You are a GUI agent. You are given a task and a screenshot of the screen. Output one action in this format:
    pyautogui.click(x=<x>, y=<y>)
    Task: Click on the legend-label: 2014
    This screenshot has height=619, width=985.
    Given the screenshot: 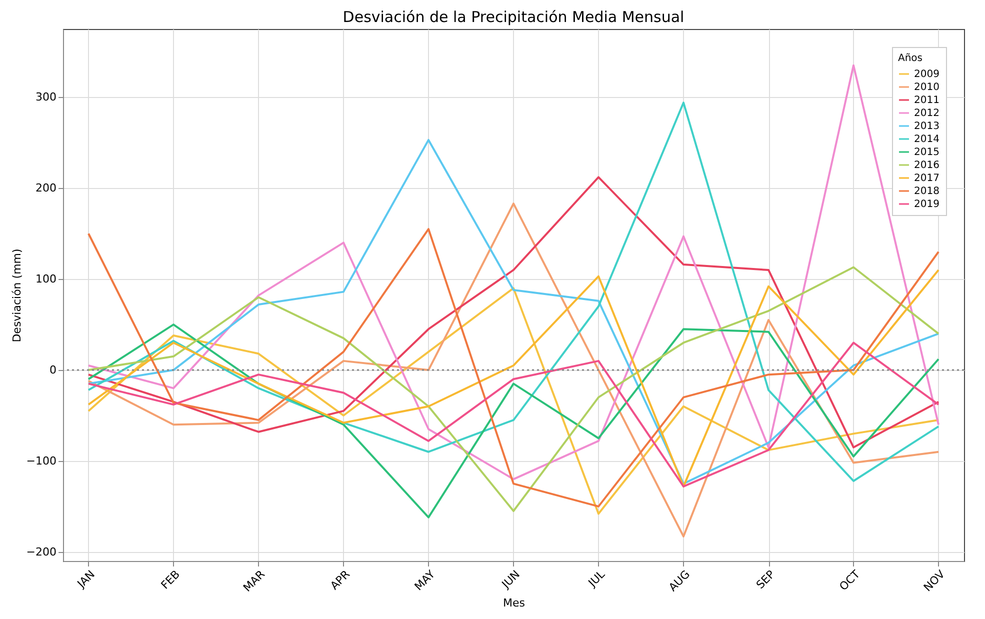 What is the action you would take?
    pyautogui.click(x=927, y=139)
    